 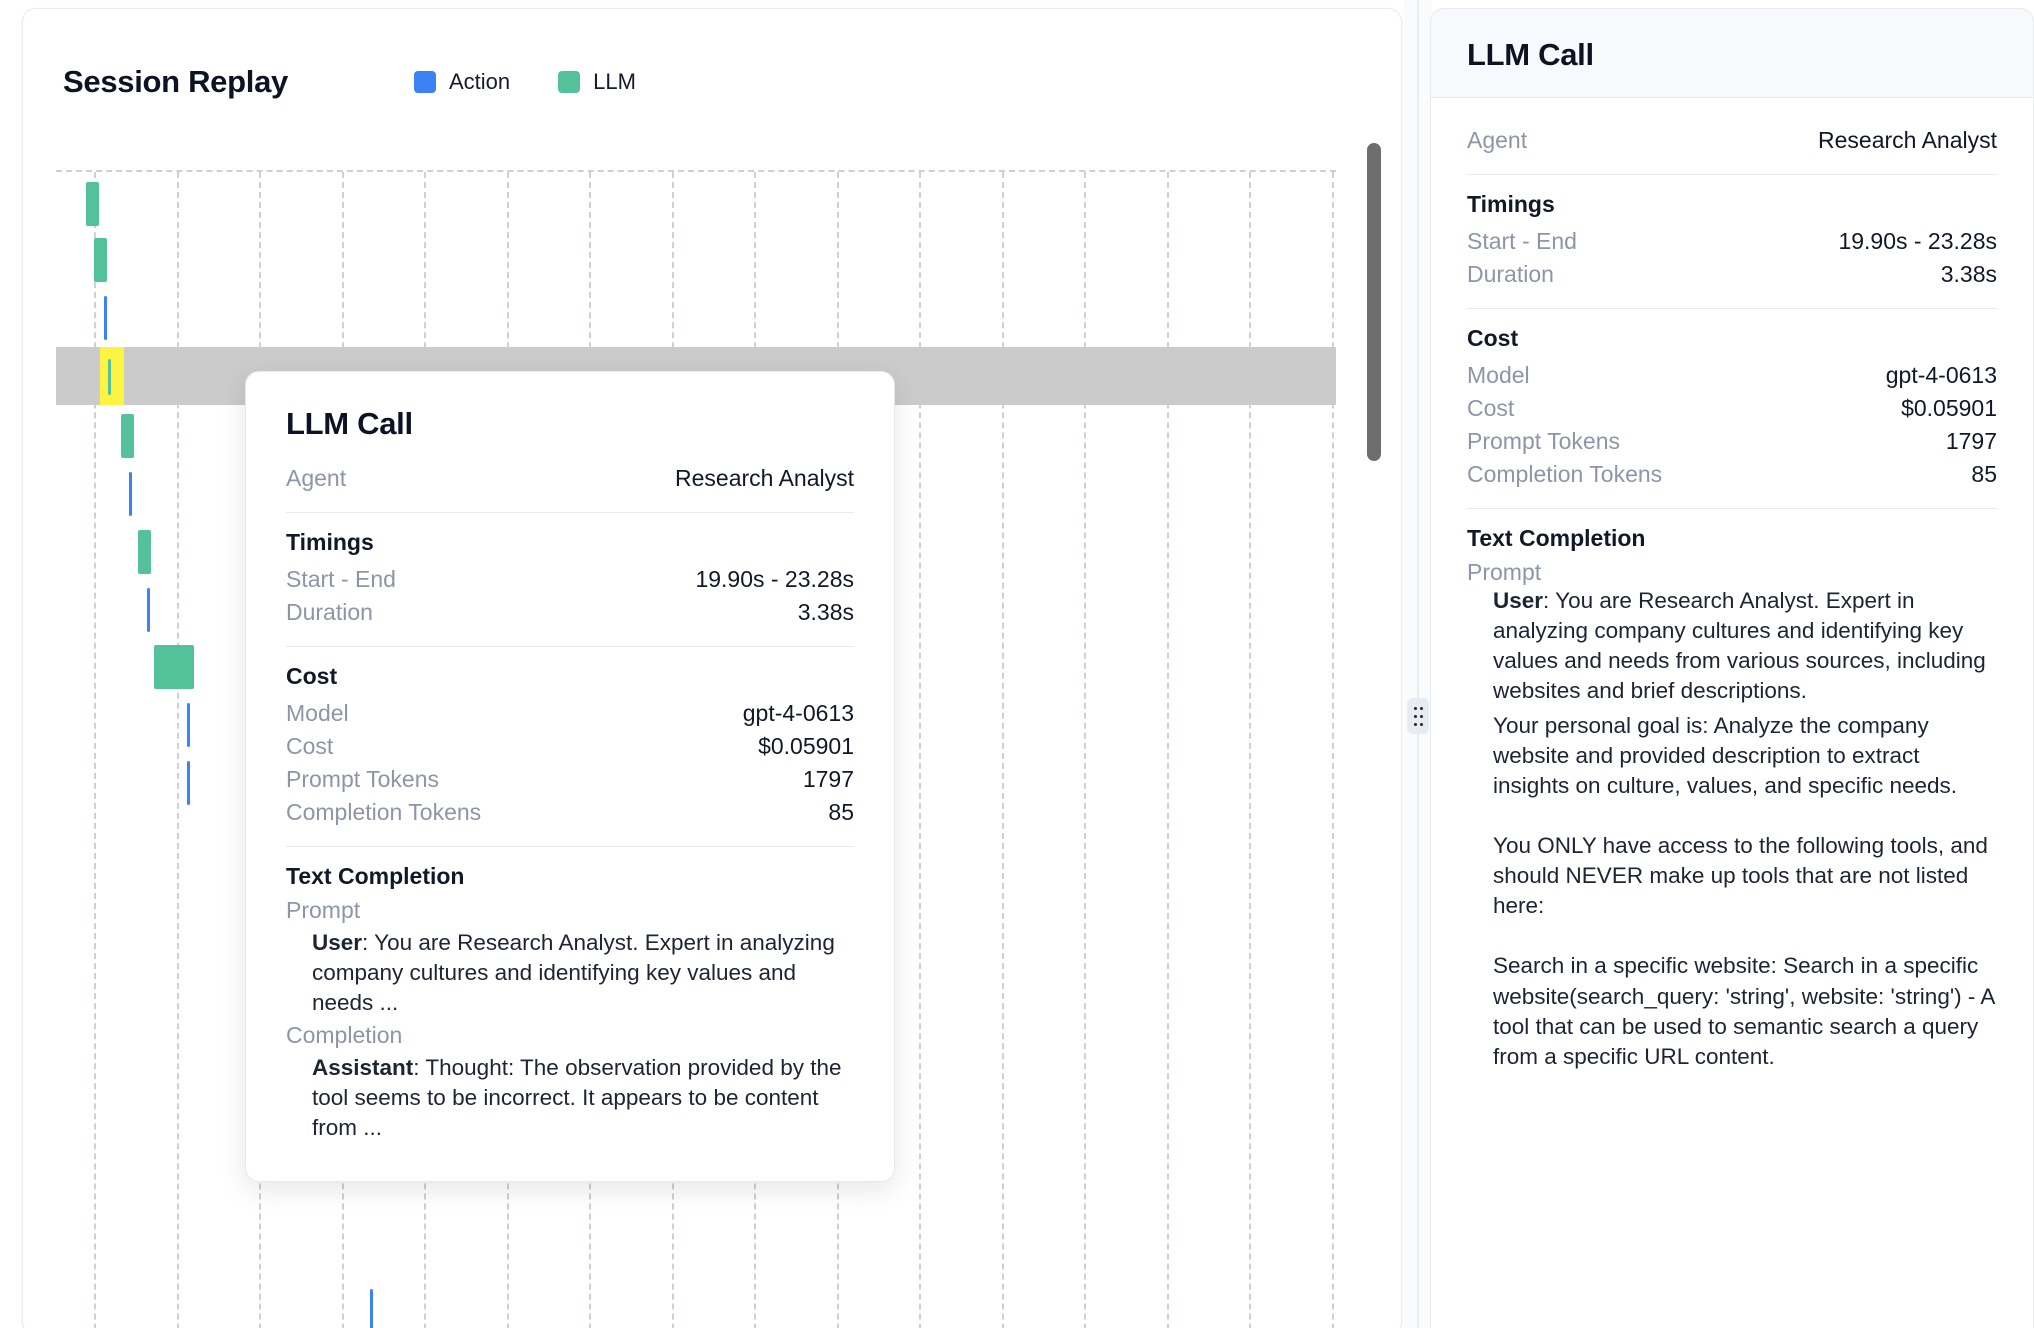 I want to click on details-model-value: gpt-4-0613, so click(x=1941, y=375).